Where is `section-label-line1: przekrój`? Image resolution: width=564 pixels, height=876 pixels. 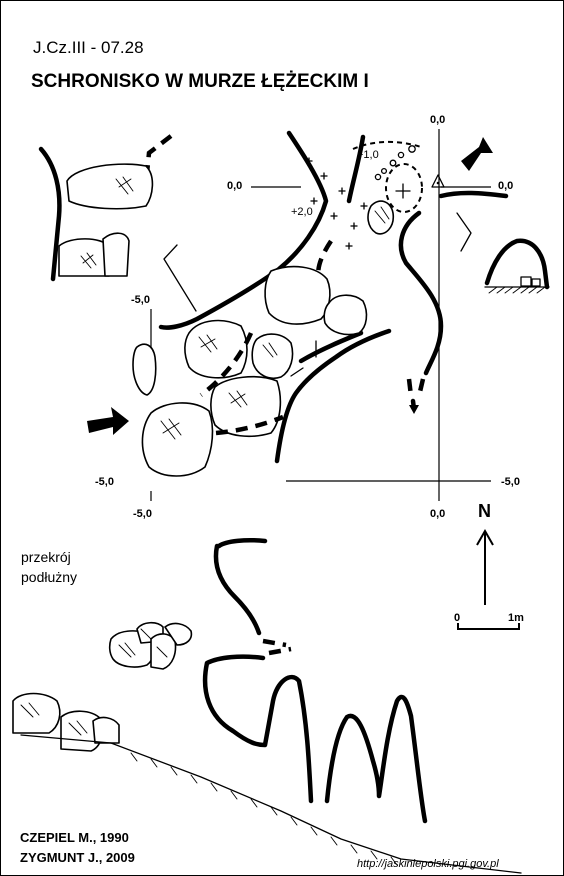
section-label-line1: przekrój is located at coordinates (46, 557).